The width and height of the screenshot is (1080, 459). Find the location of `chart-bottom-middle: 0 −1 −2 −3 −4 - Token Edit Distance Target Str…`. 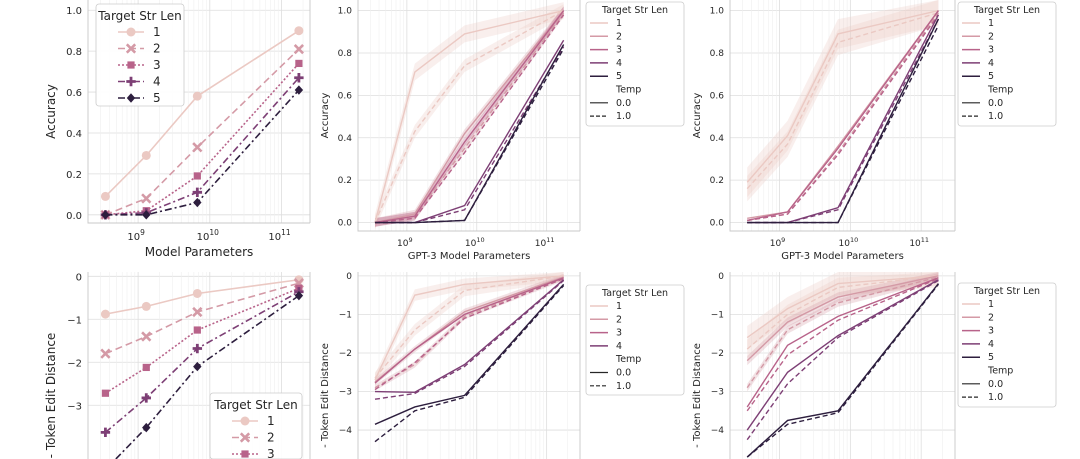

chart-bottom-middle: 0 −1 −2 −3 −4 - Token Edit Distance Target Str… is located at coordinates (502, 365).